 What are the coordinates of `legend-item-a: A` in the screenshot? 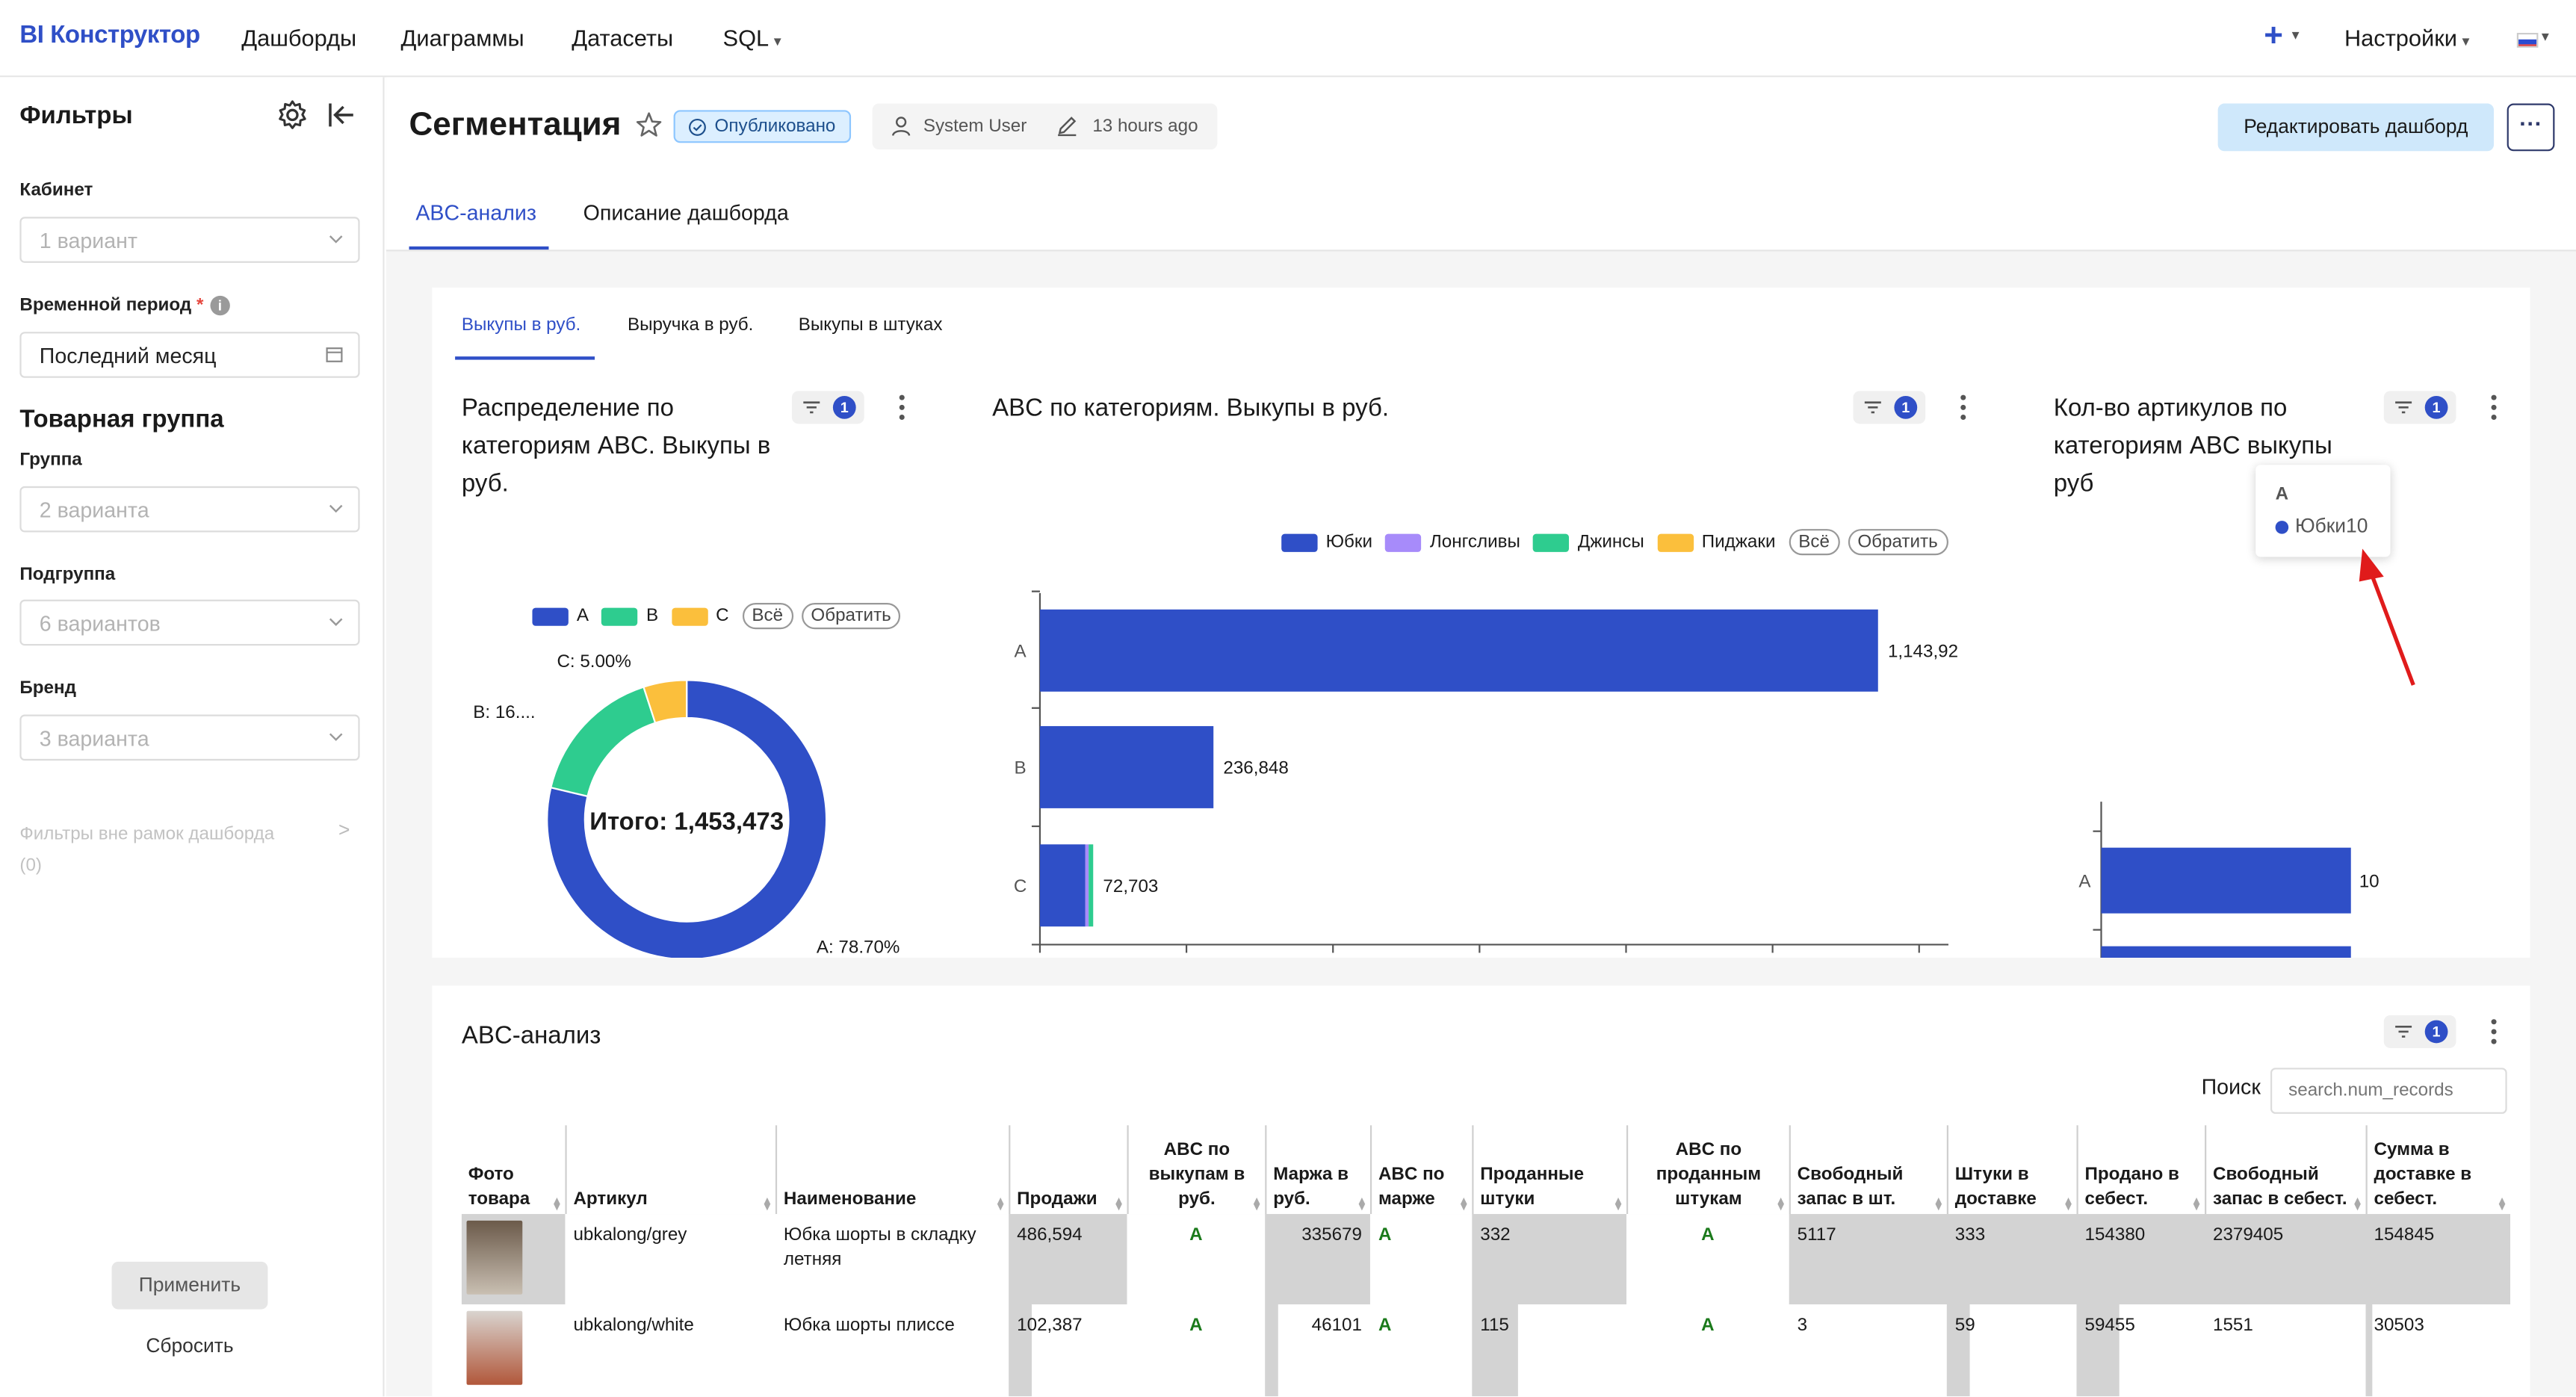 It's located at (560, 616).